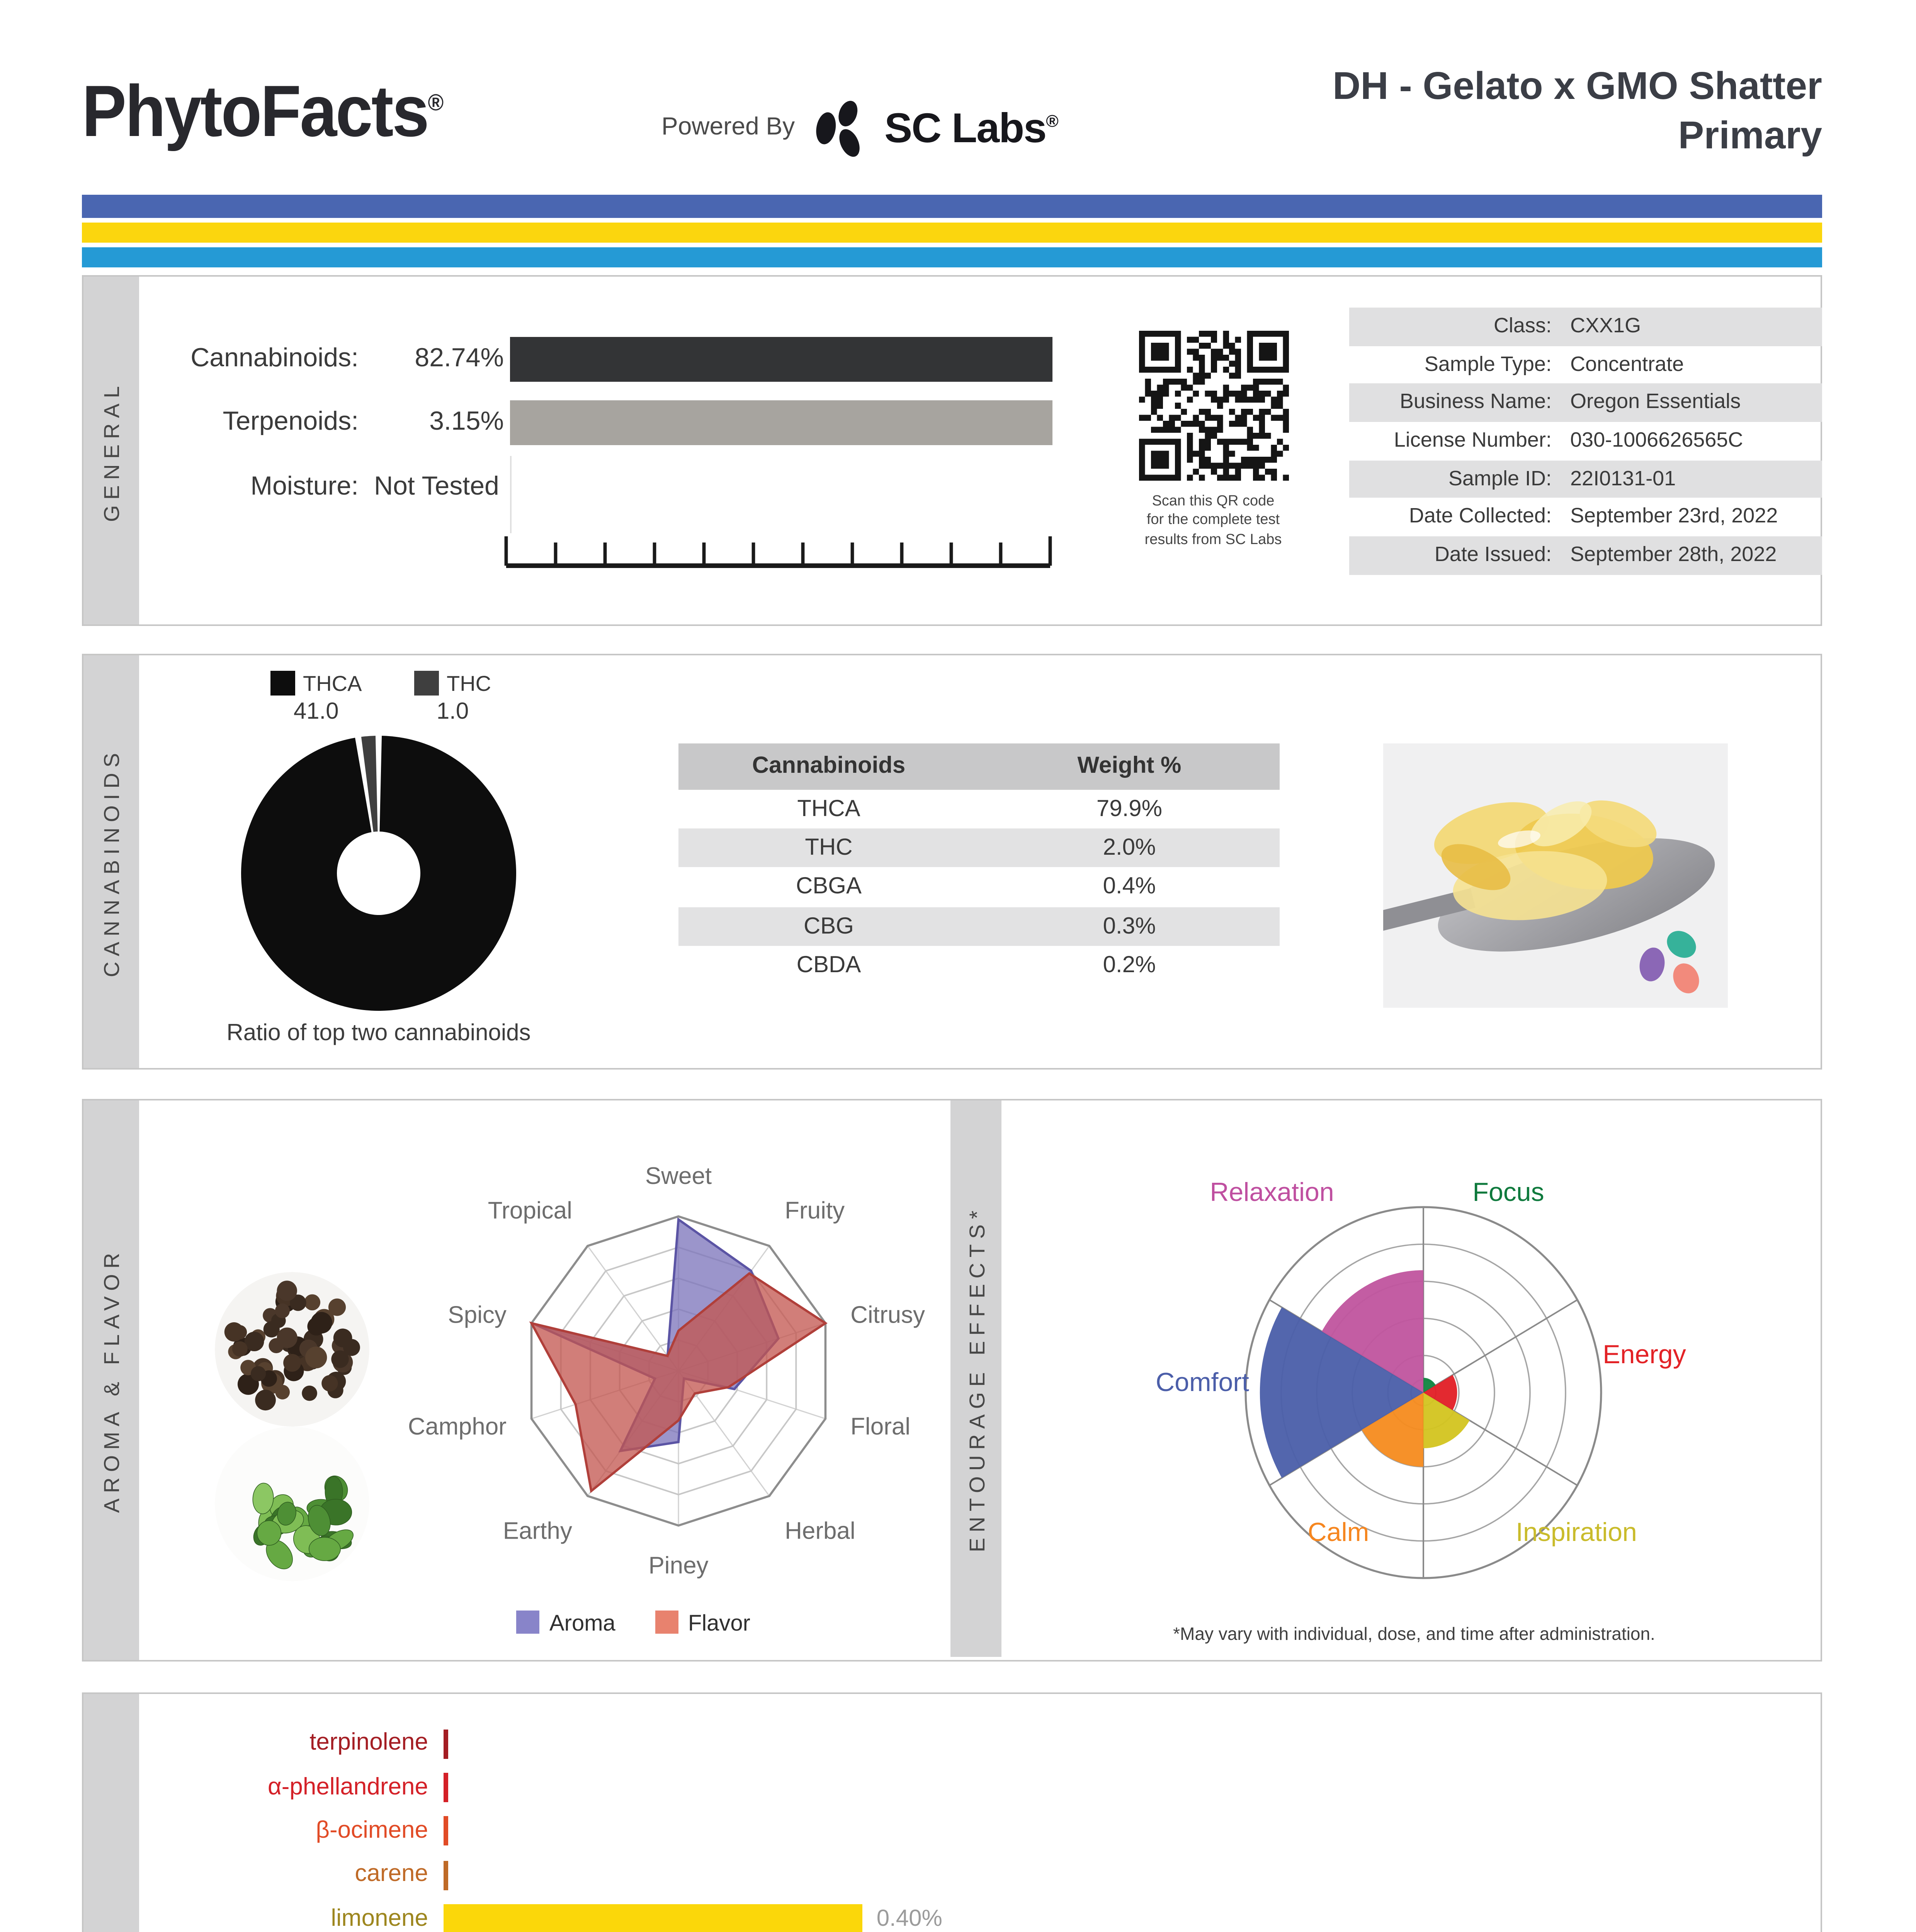 Image resolution: width=1916 pixels, height=1932 pixels. Describe the element at coordinates (391, 1874) in the screenshot. I see `terpene-name: carene` at that location.